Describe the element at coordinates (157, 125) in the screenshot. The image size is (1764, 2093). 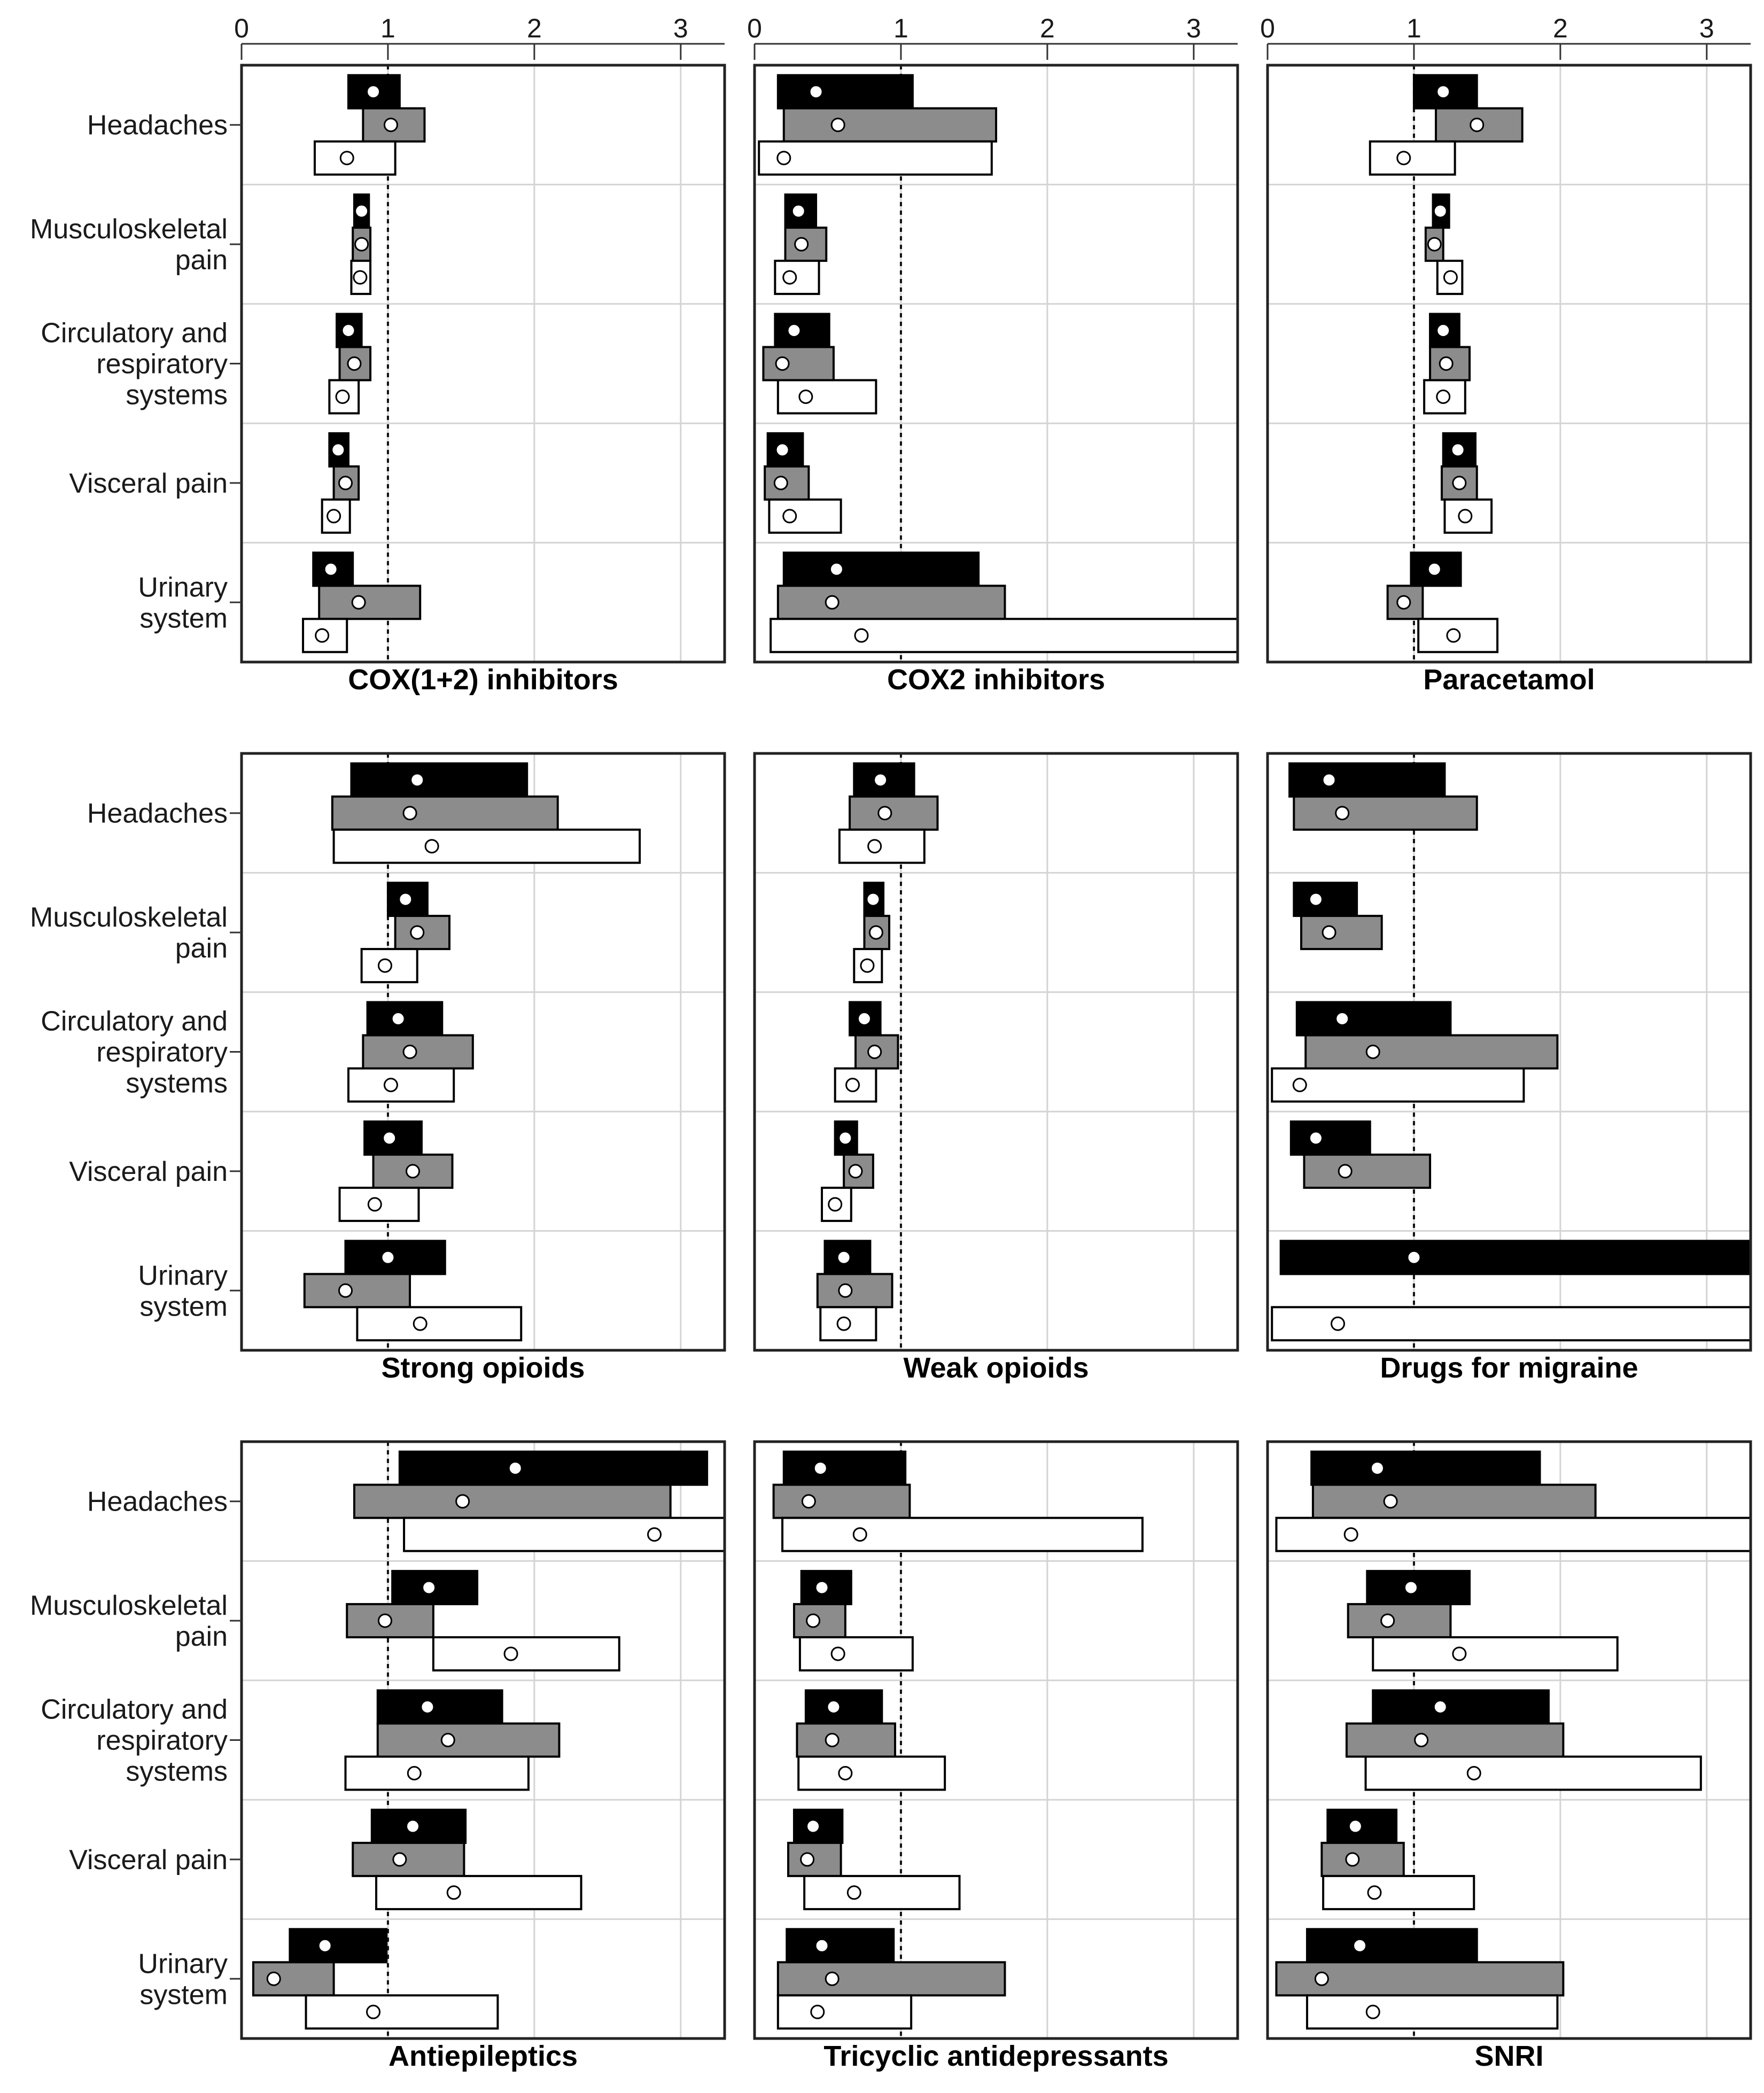
I see `category-label: Headaches` at that location.